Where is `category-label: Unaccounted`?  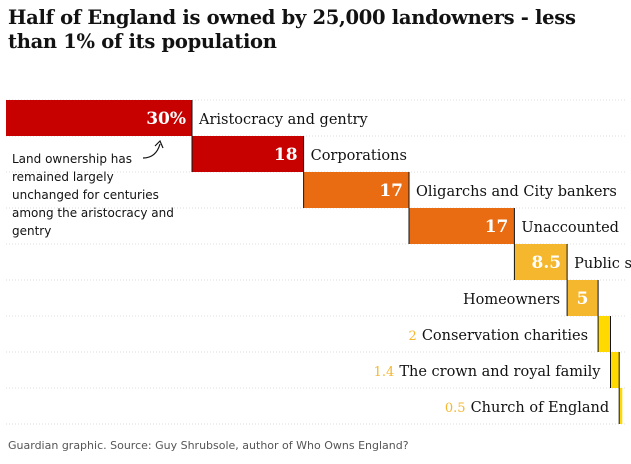 category-label: Unaccounted is located at coordinates (570, 228).